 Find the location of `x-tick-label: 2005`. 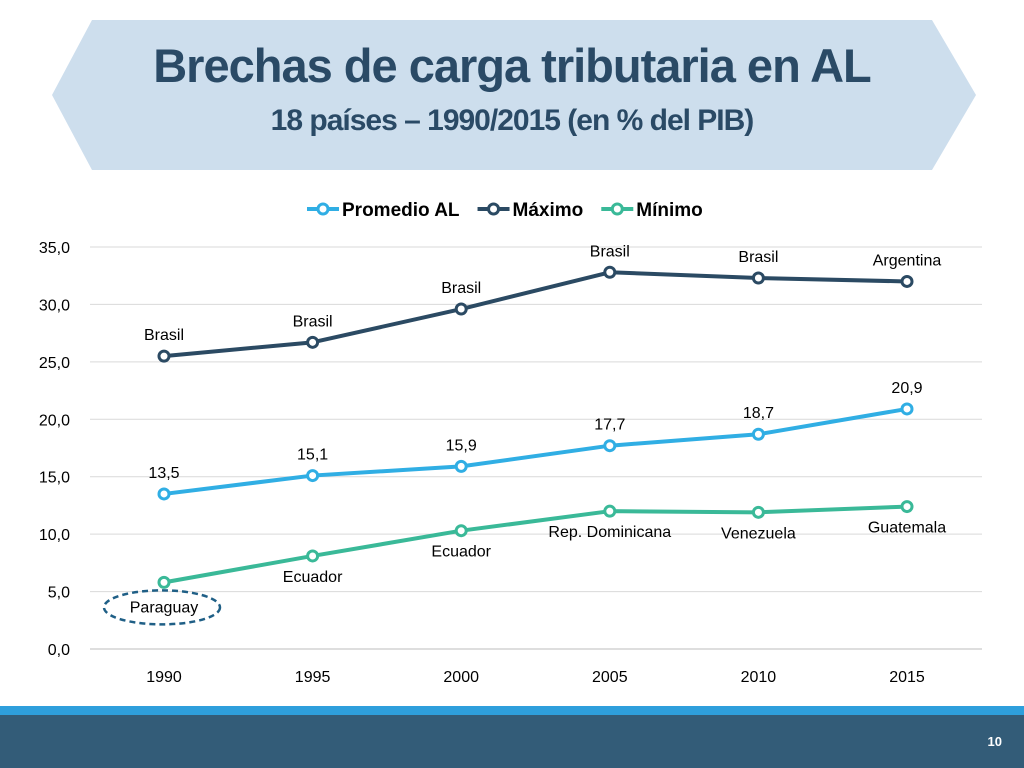

x-tick-label: 2005 is located at coordinates (610, 677).